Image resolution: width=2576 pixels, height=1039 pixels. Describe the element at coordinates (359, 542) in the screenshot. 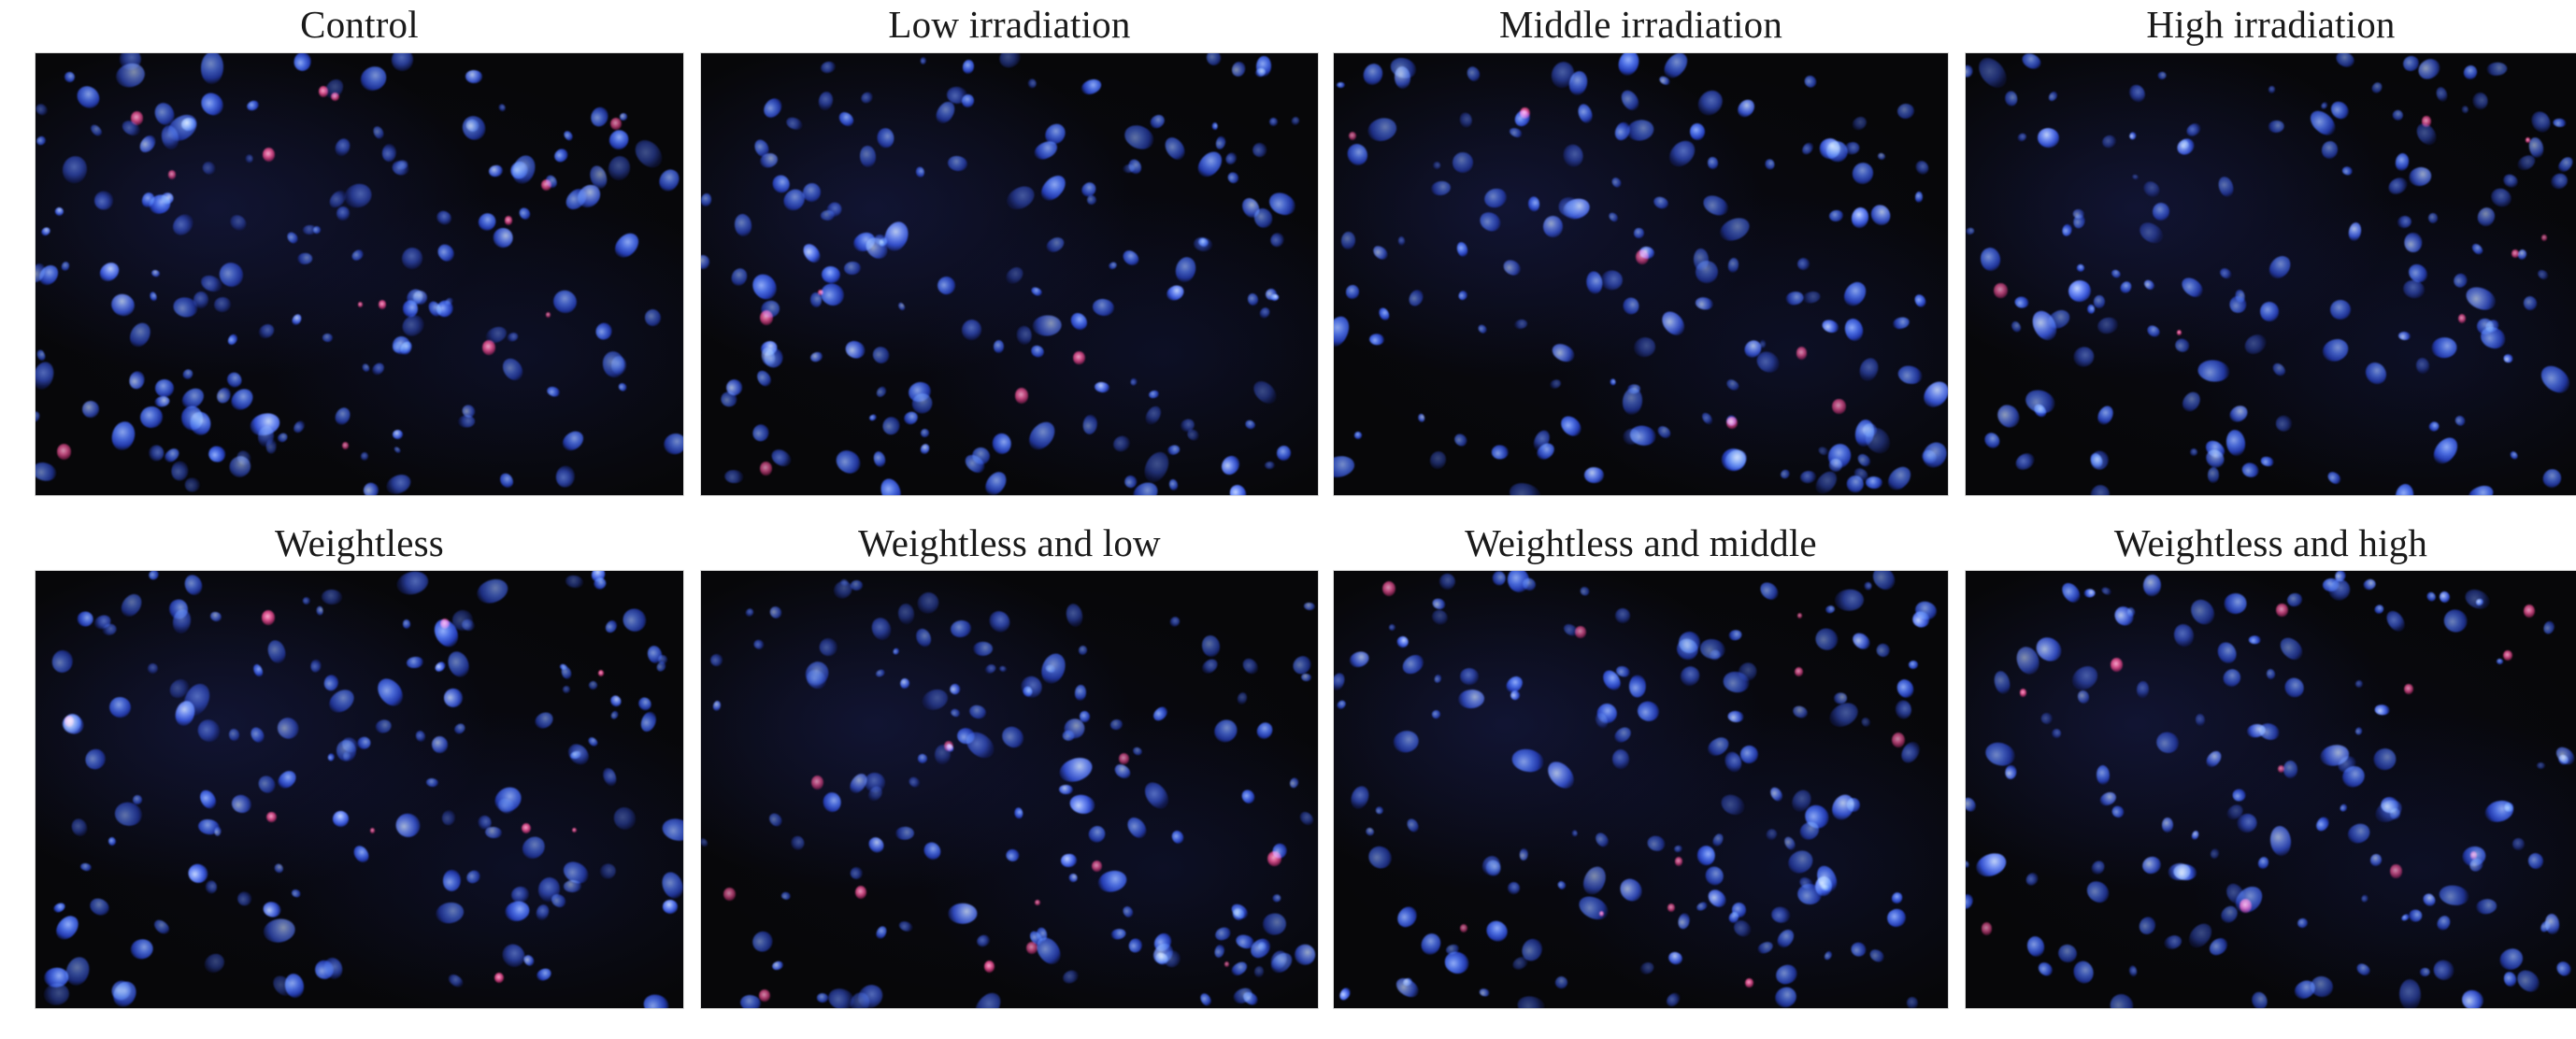

I see `panel-label-weightless: Weightless` at that location.